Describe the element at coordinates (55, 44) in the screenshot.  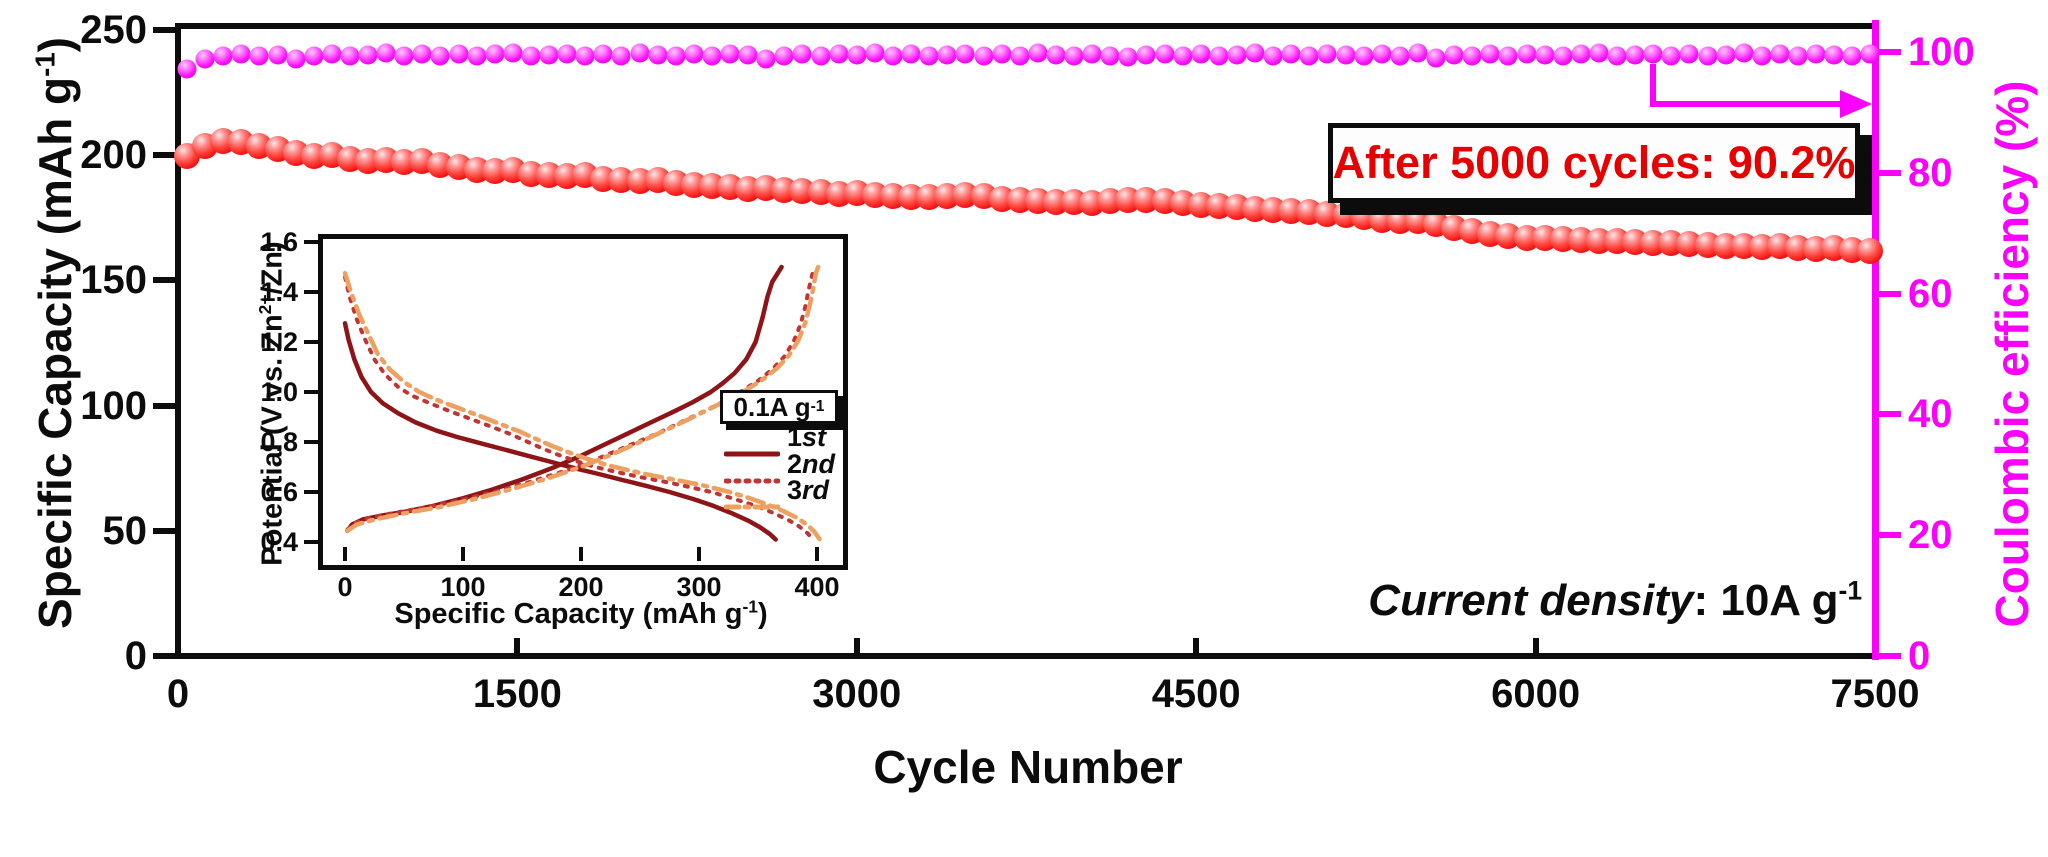
I see `y-left-label-post: )` at that location.